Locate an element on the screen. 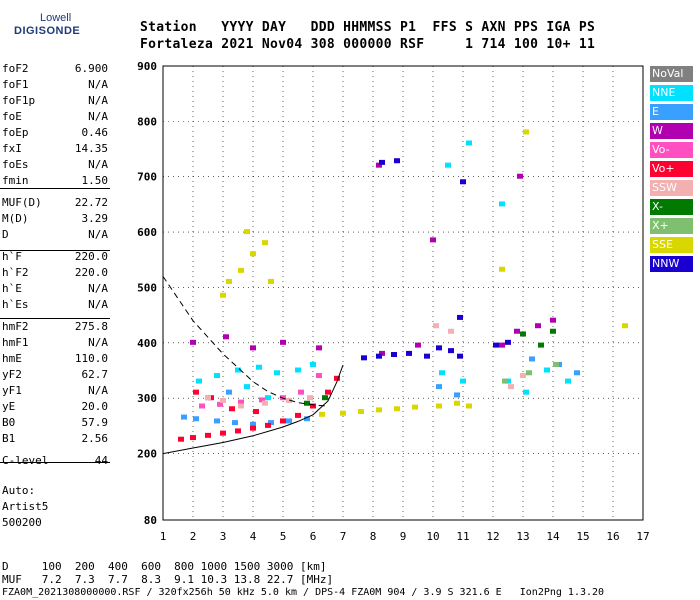 This screenshot has width=700, height=600. legend-item: Vo- is located at coordinates (671, 150).